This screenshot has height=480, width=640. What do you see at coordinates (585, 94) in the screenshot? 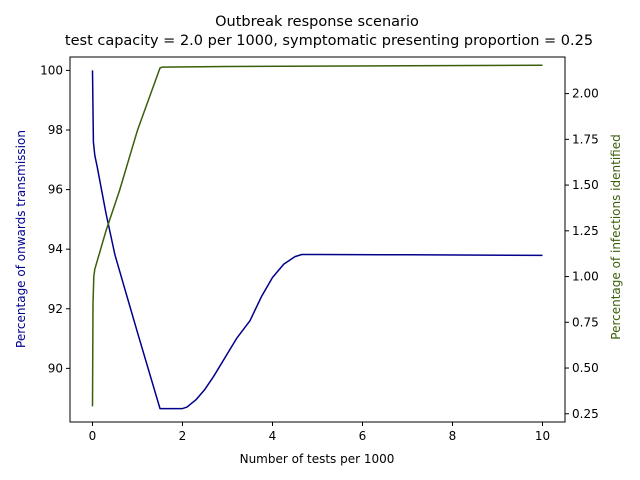
I see `y-right-tick-label: 2.00` at bounding box center [585, 94].